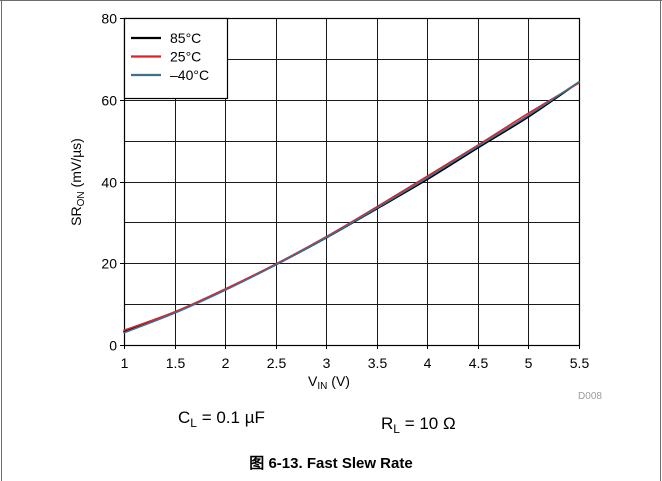  I want to click on y-axis-subscript: ON, so click(81, 199).